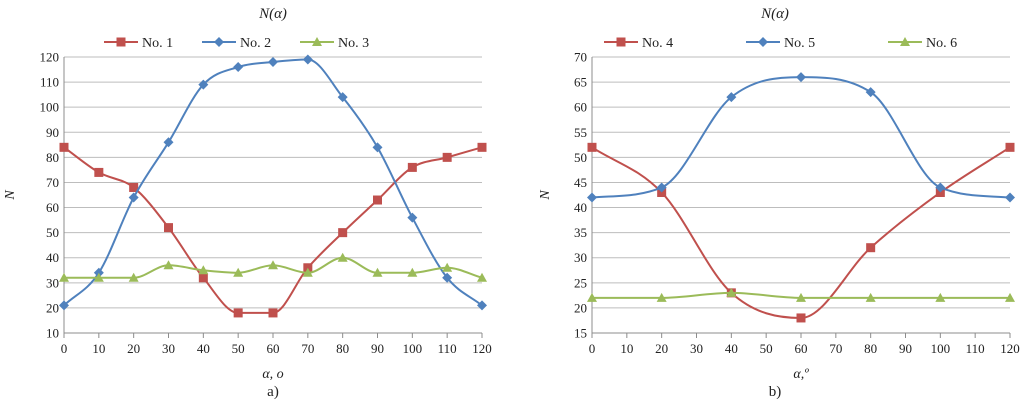  I want to click on x-tick-label: 100, so click(941, 348).